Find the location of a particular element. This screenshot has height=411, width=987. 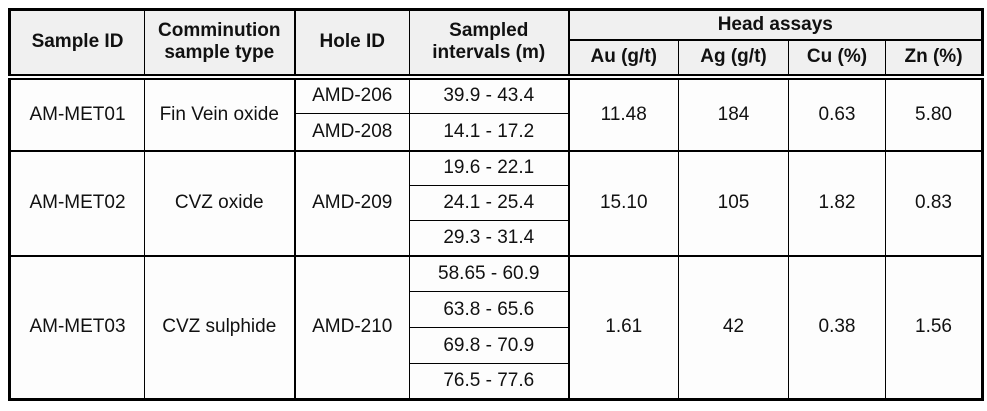

cell-sample-type: CVZ oxide is located at coordinates (219, 202).